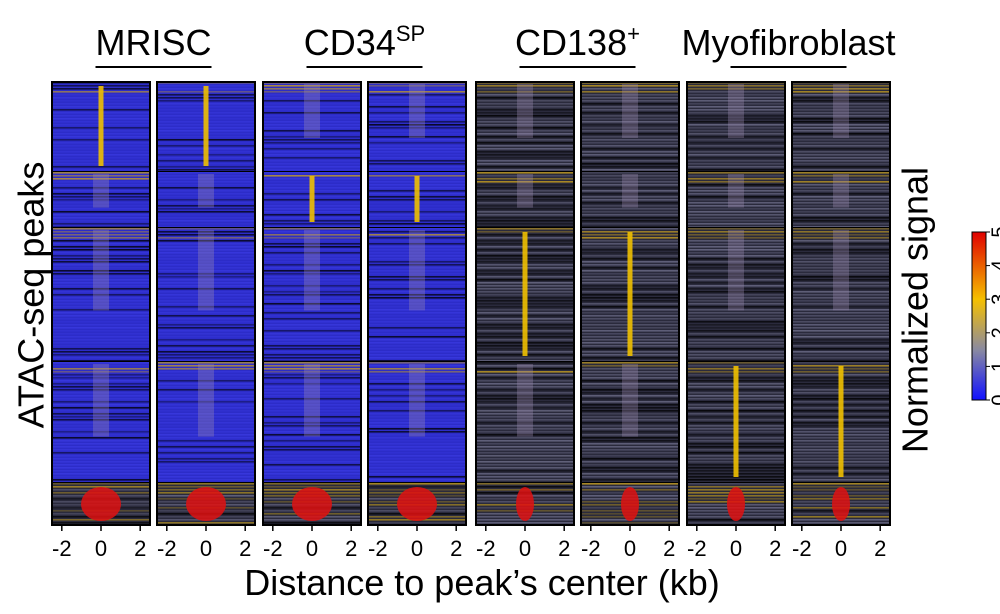 Image resolution: width=1000 pixels, height=614 pixels. What do you see at coordinates (736, 504) in the screenshot?
I see `enrichment-red` at bounding box center [736, 504].